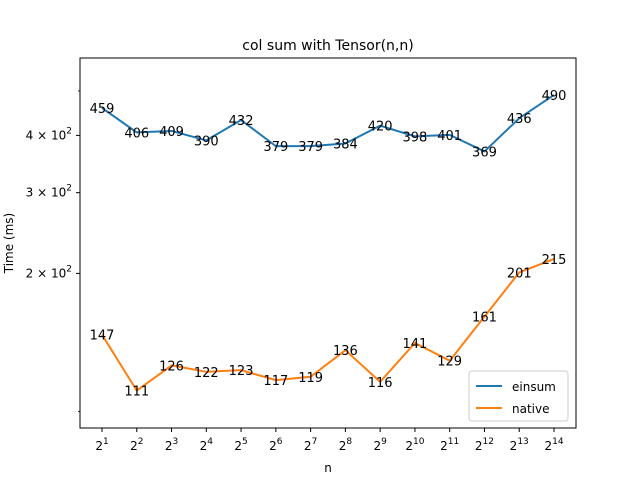 This screenshot has width=640, height=480. Describe the element at coordinates (530, 409) in the screenshot. I see `legend-label-native: native` at that location.